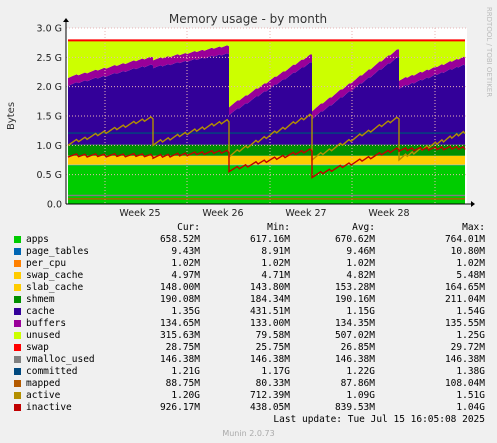 The height and width of the screenshot is (443, 497). Describe the element at coordinates (354, 335) in the screenshot. I see `legend-avg: 507.02M` at that location.